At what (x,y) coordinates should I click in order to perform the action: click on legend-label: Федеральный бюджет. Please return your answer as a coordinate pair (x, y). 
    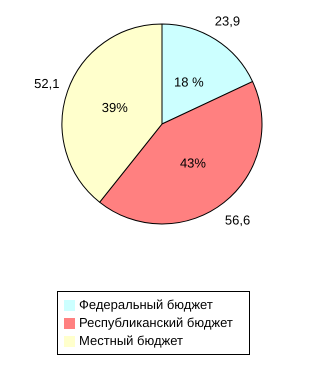
    Looking at the image, I should click on (146, 304).